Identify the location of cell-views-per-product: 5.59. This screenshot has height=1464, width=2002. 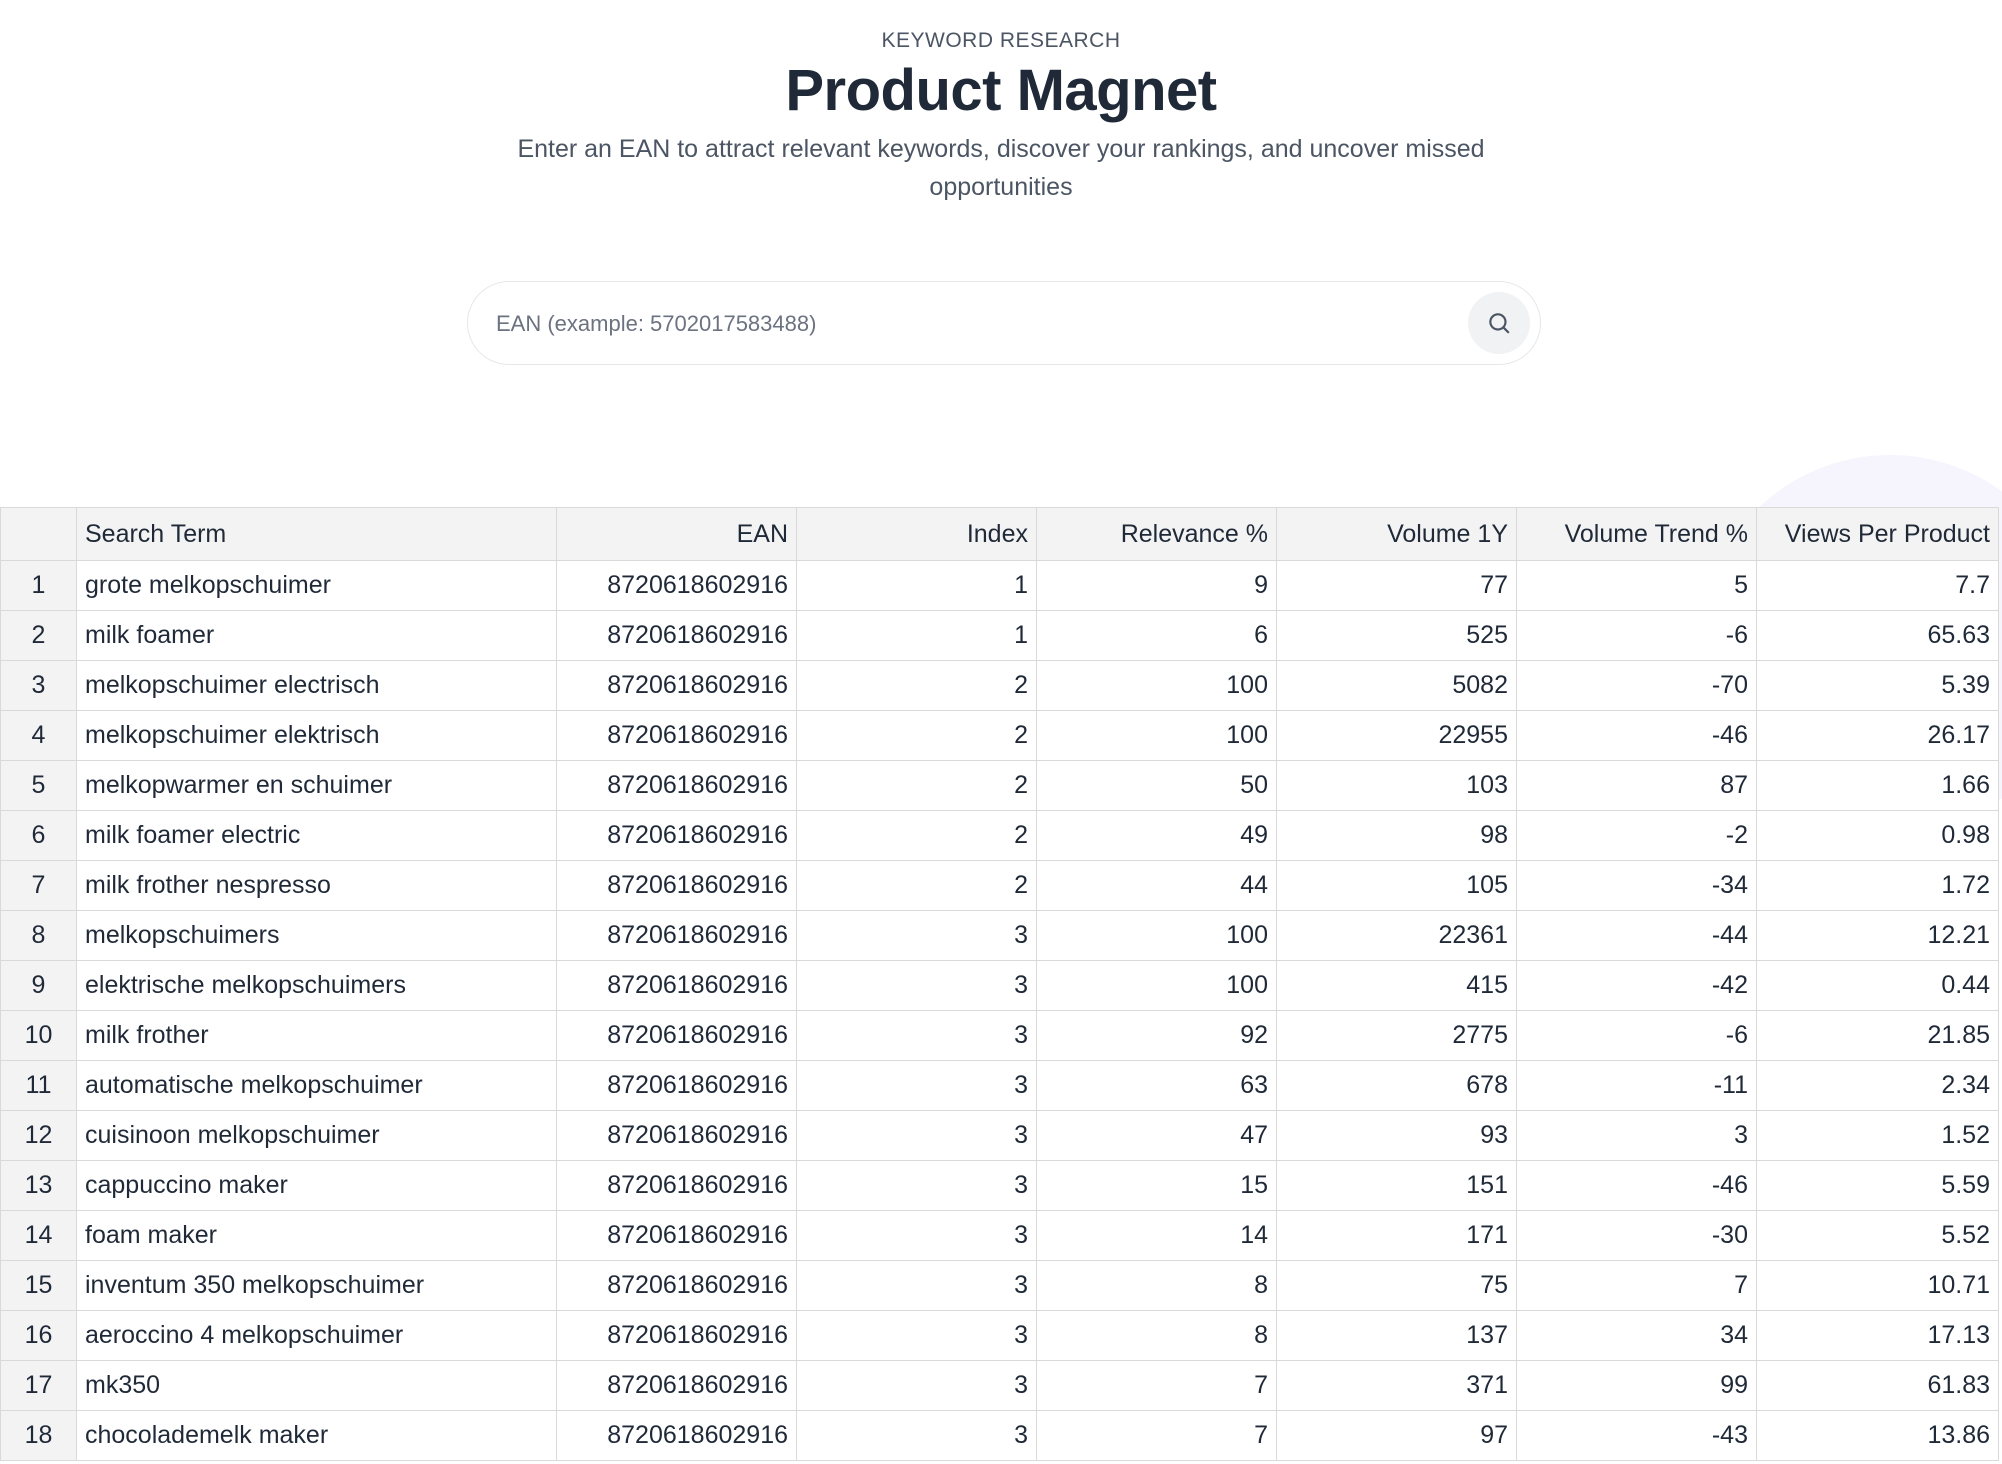
(1877, 1185).